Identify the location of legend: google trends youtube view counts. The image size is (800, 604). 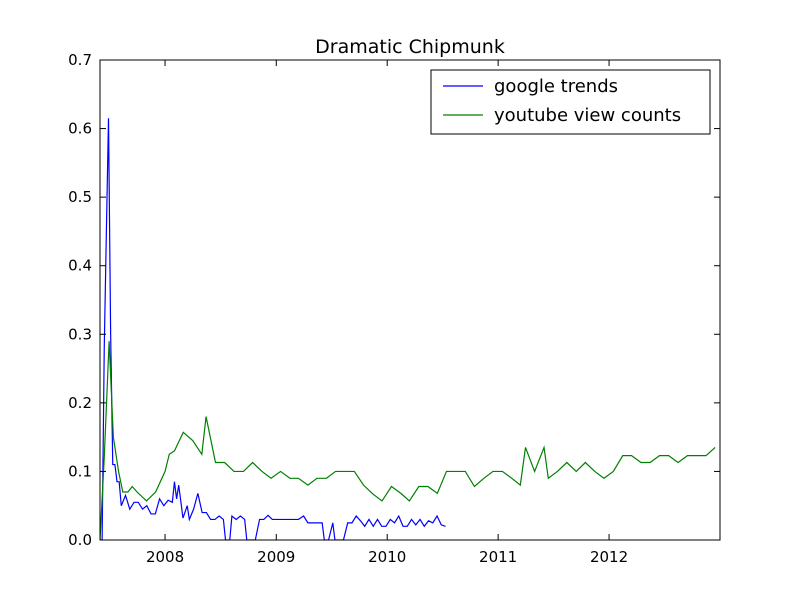
(570, 102).